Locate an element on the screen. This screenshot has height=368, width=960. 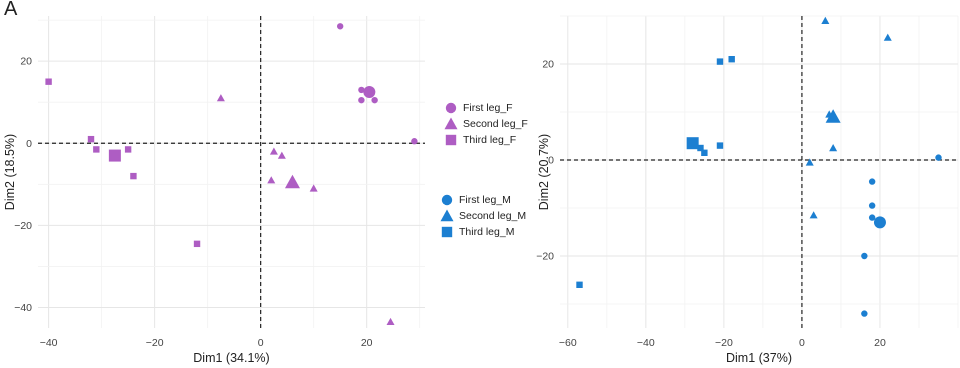
legend-item-first-leg-m: First leg_M is located at coordinates (482, 200).